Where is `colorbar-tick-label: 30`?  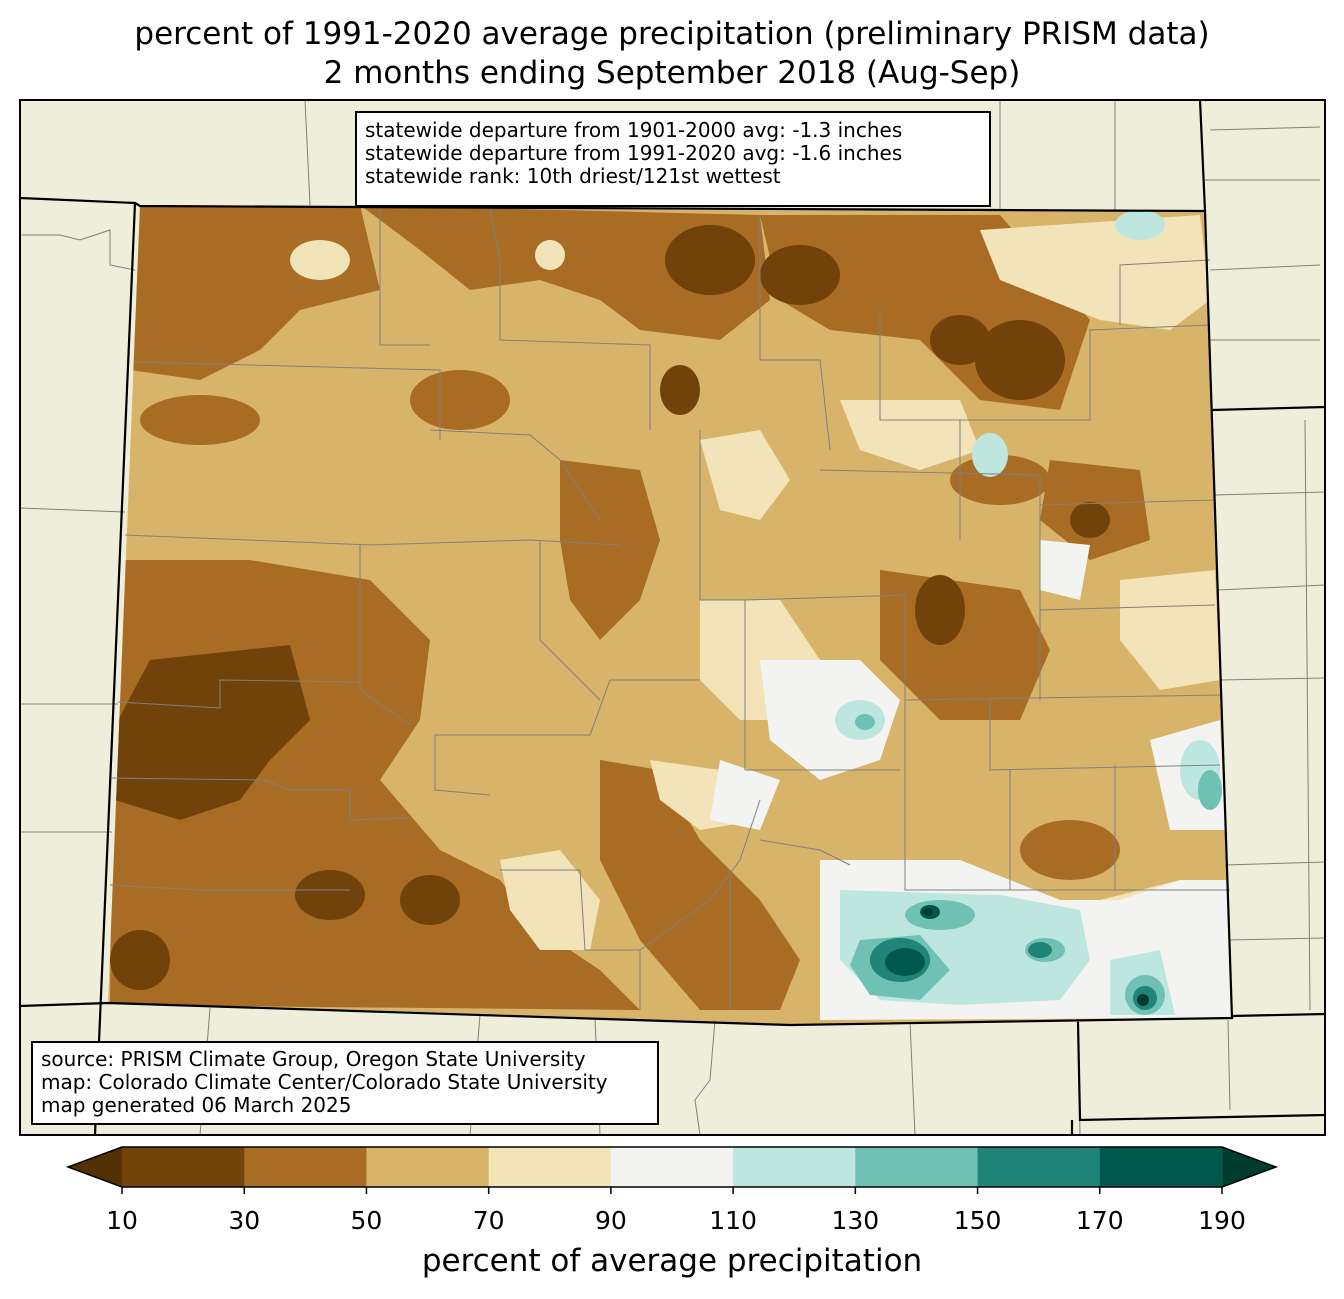
colorbar-tick-label: 30 is located at coordinates (244, 1220).